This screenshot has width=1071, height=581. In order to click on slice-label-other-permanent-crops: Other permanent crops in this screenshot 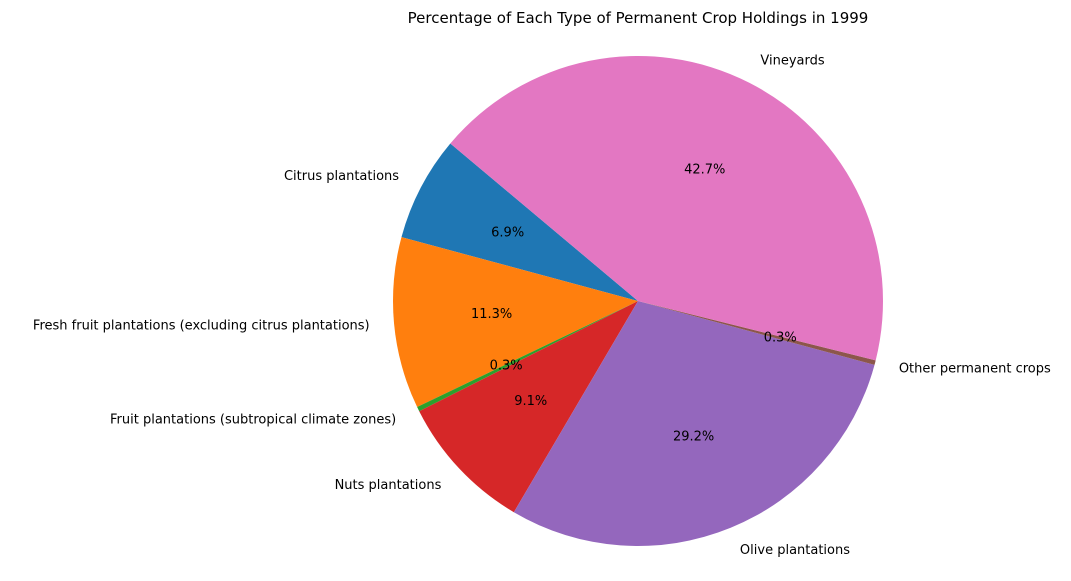, I will do `click(975, 368)`.